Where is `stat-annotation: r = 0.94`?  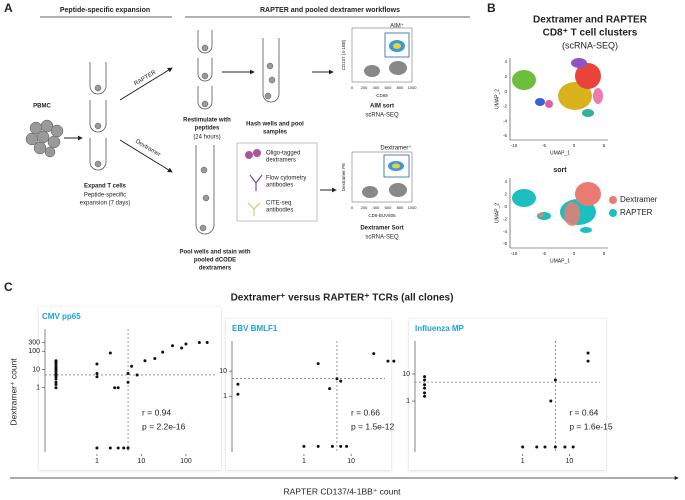 stat-annotation: r = 0.94 is located at coordinates (156, 412).